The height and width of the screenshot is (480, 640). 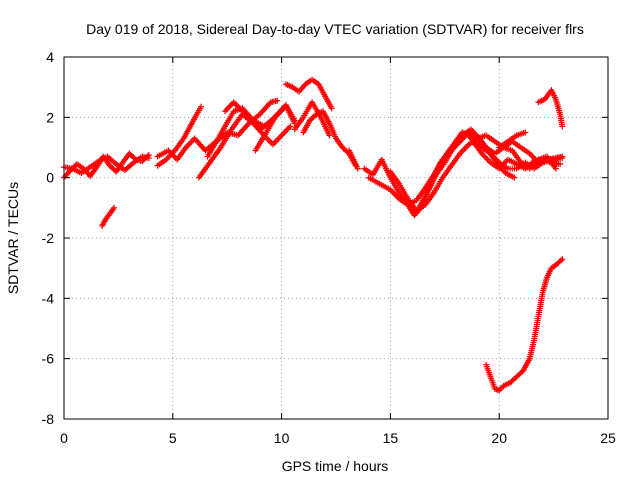 I want to click on y-tick-label: -4, so click(x=48, y=298).